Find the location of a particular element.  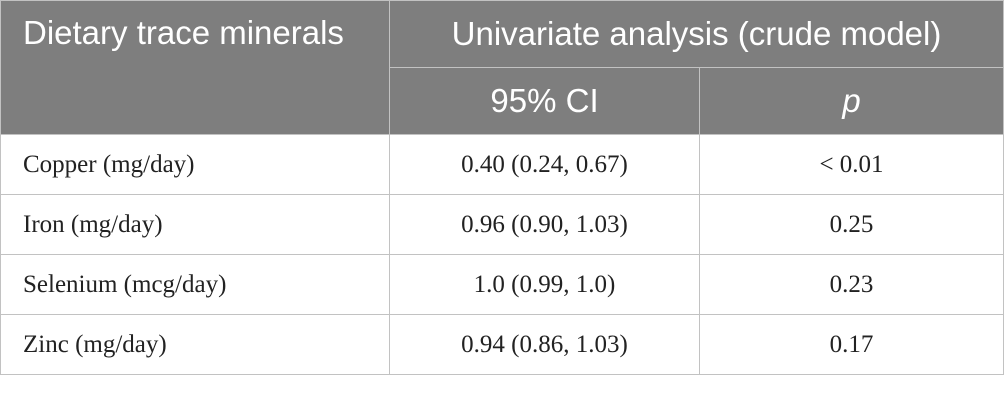

cell-ci: 0.40 (0.24, 0.67) is located at coordinates (544, 164).